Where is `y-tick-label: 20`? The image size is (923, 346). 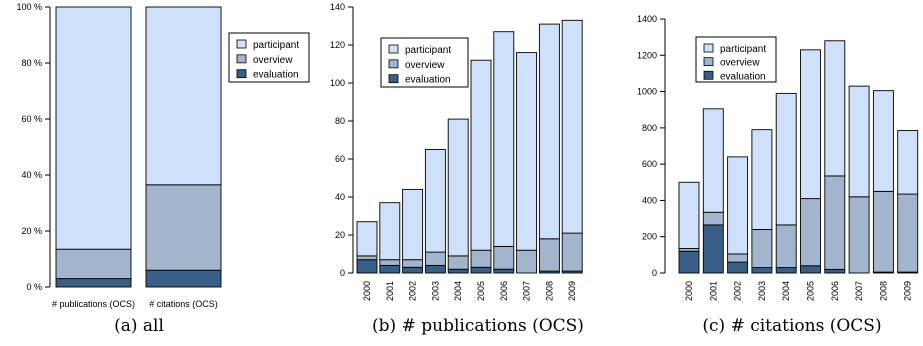
y-tick-label: 20 is located at coordinates (340, 235).